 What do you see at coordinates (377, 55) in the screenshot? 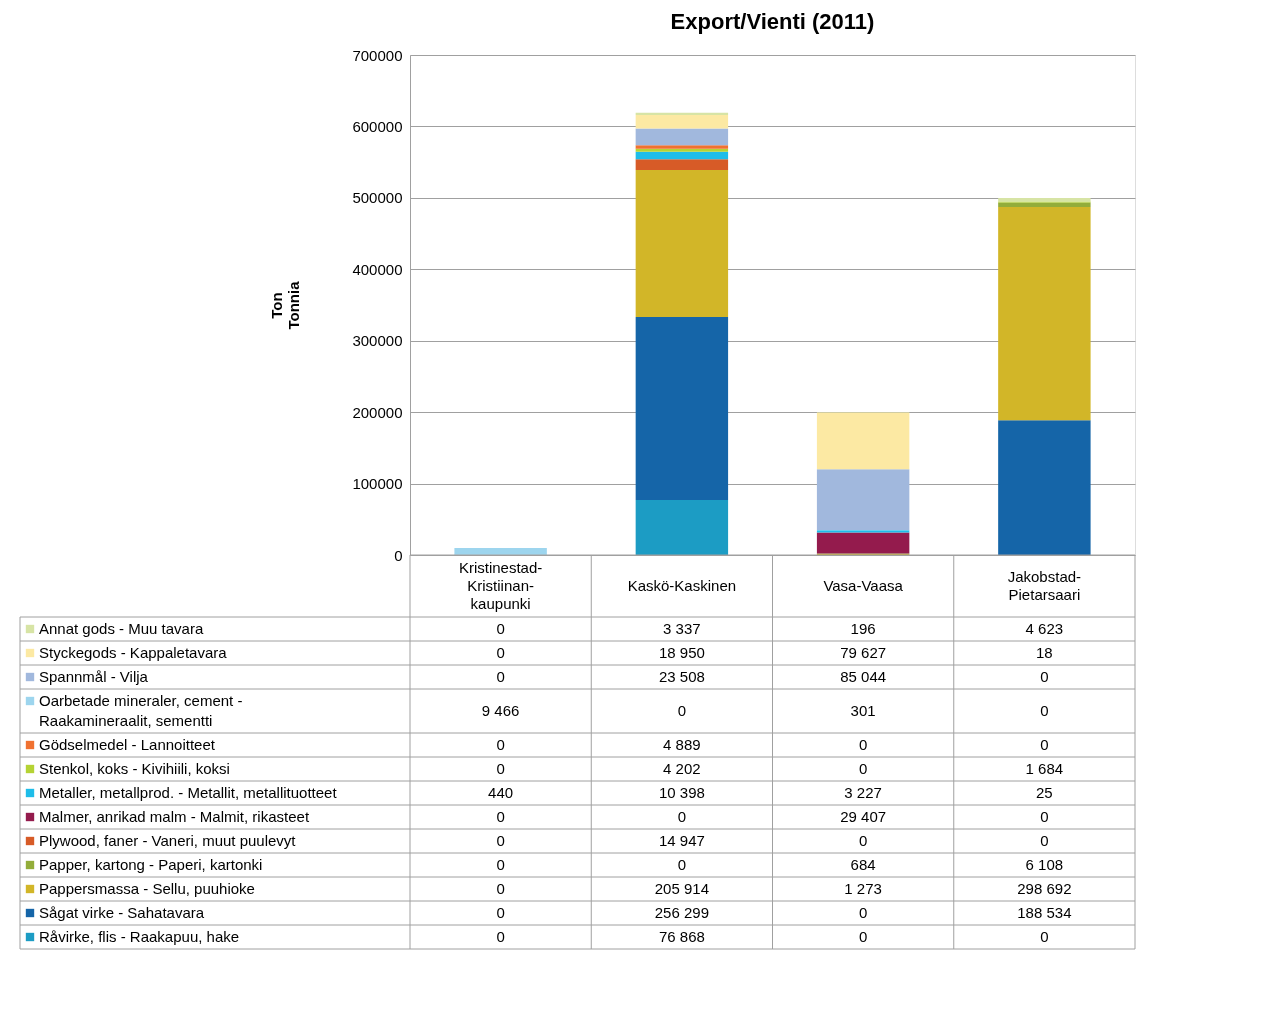
I see `y-tick-label: 700000` at bounding box center [377, 55].